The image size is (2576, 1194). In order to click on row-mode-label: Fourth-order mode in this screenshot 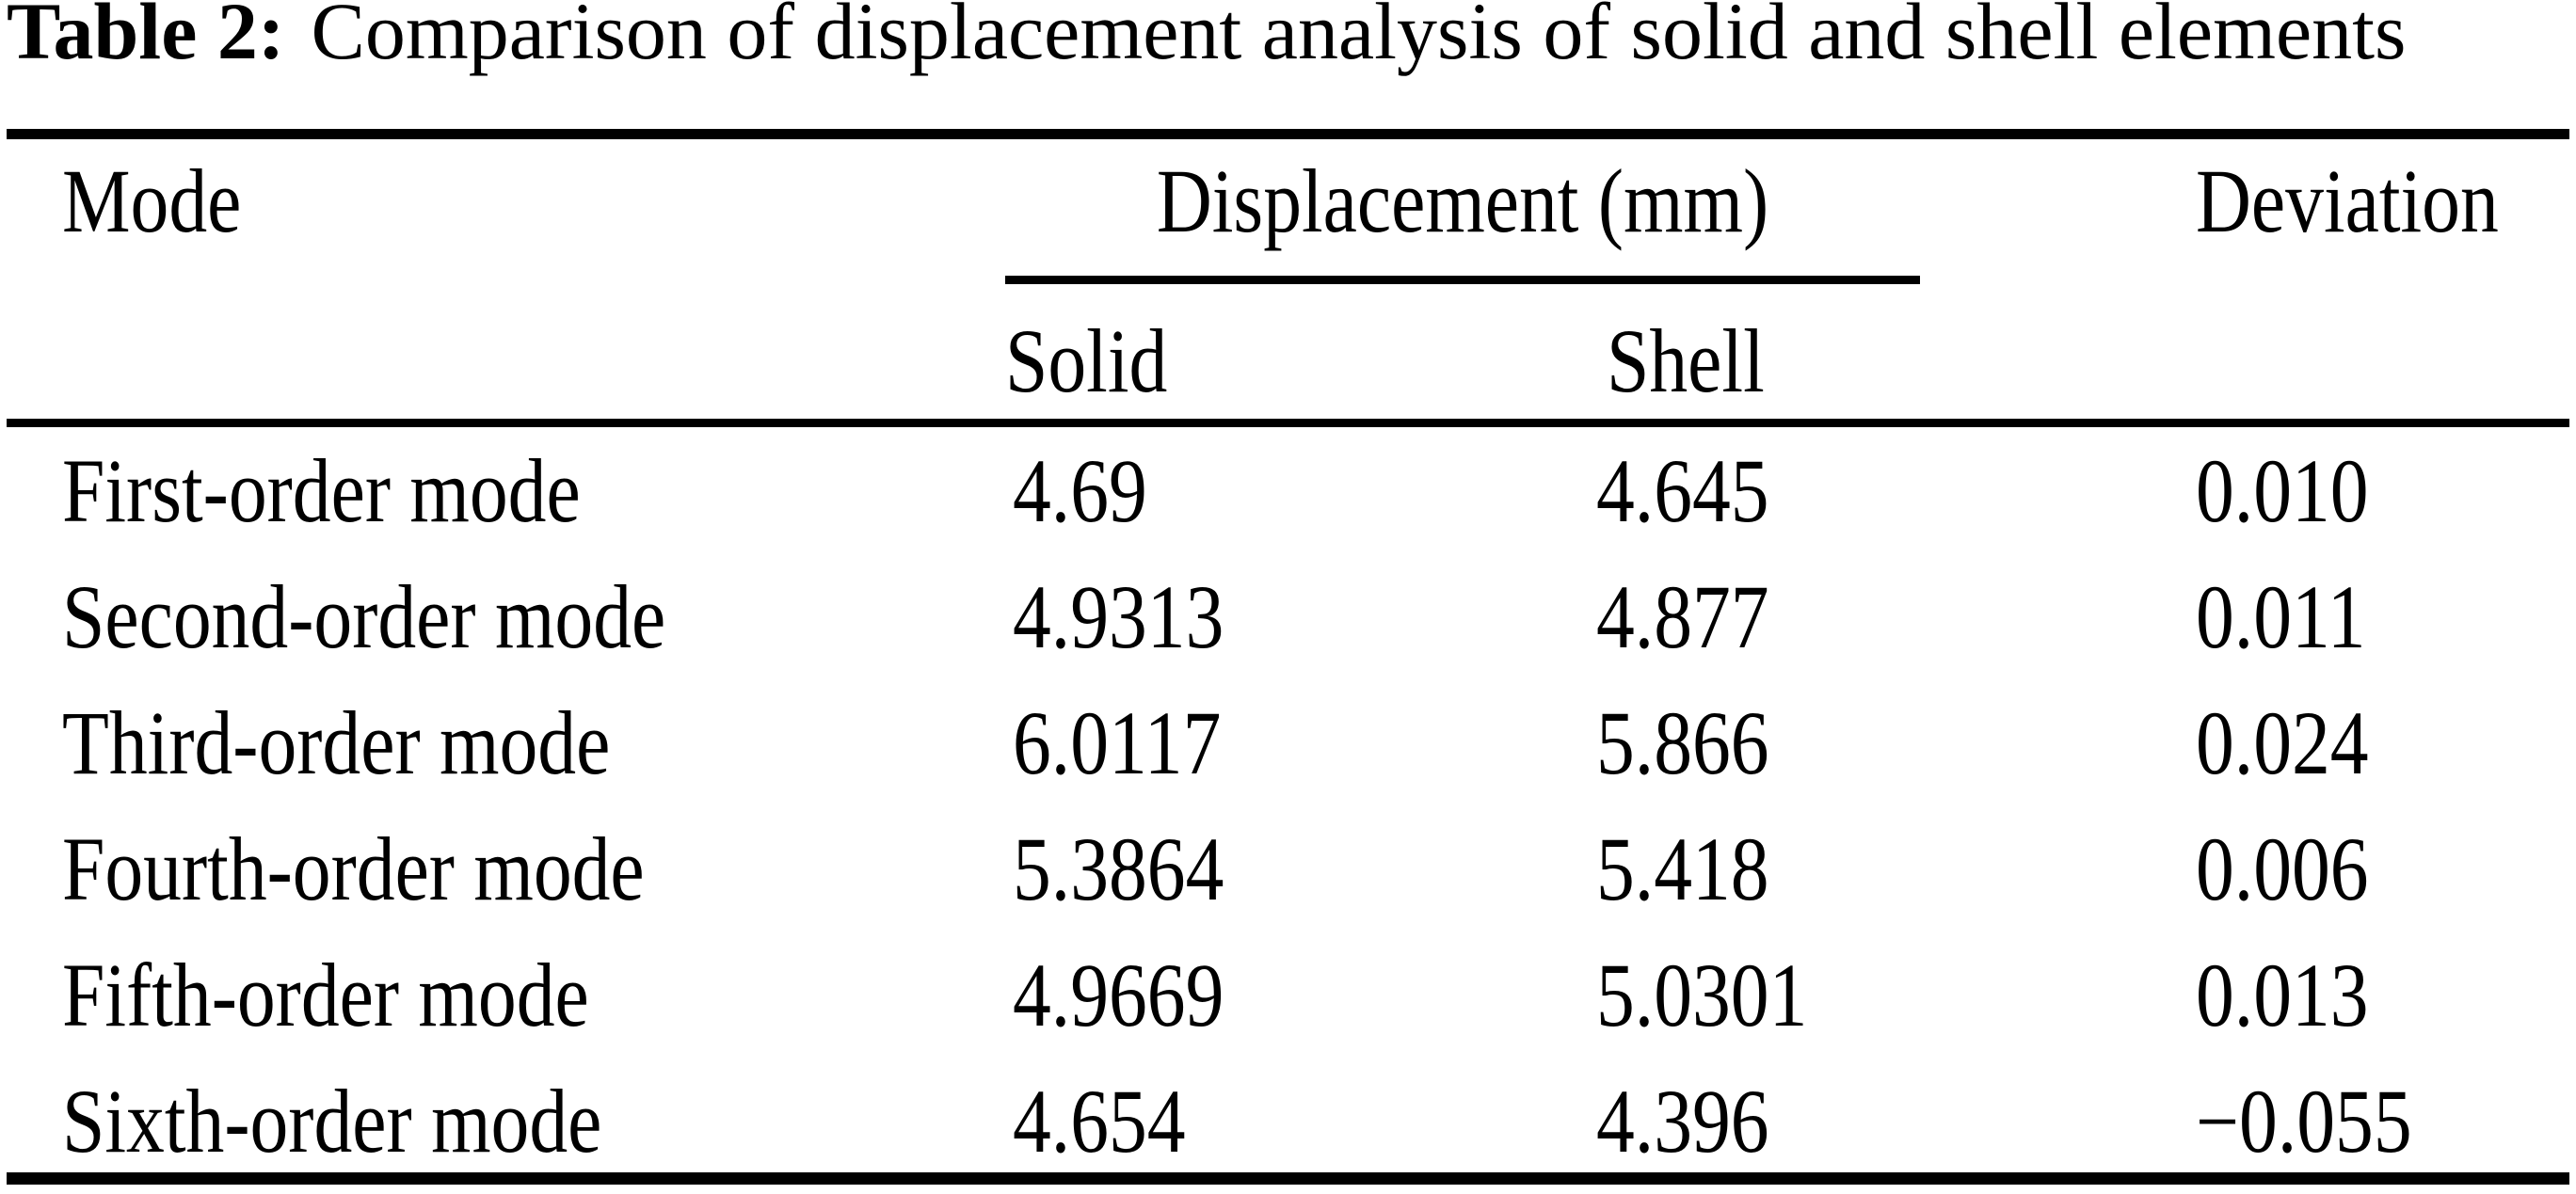, I will do `click(353, 869)`.